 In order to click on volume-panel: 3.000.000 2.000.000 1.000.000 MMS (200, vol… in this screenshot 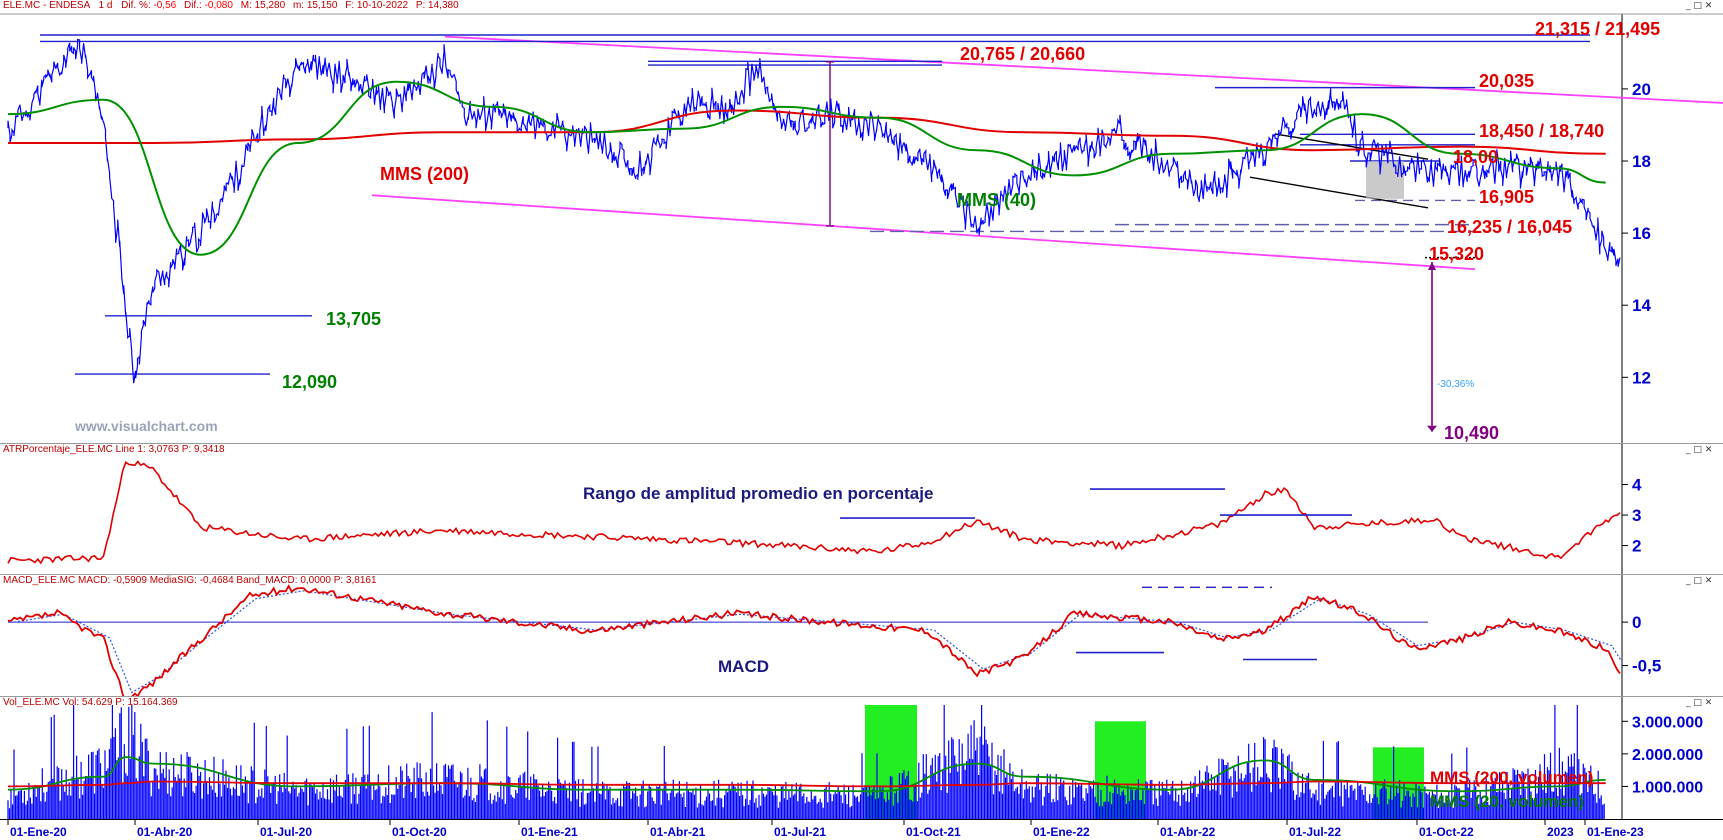, I will do `click(861, 758)`.